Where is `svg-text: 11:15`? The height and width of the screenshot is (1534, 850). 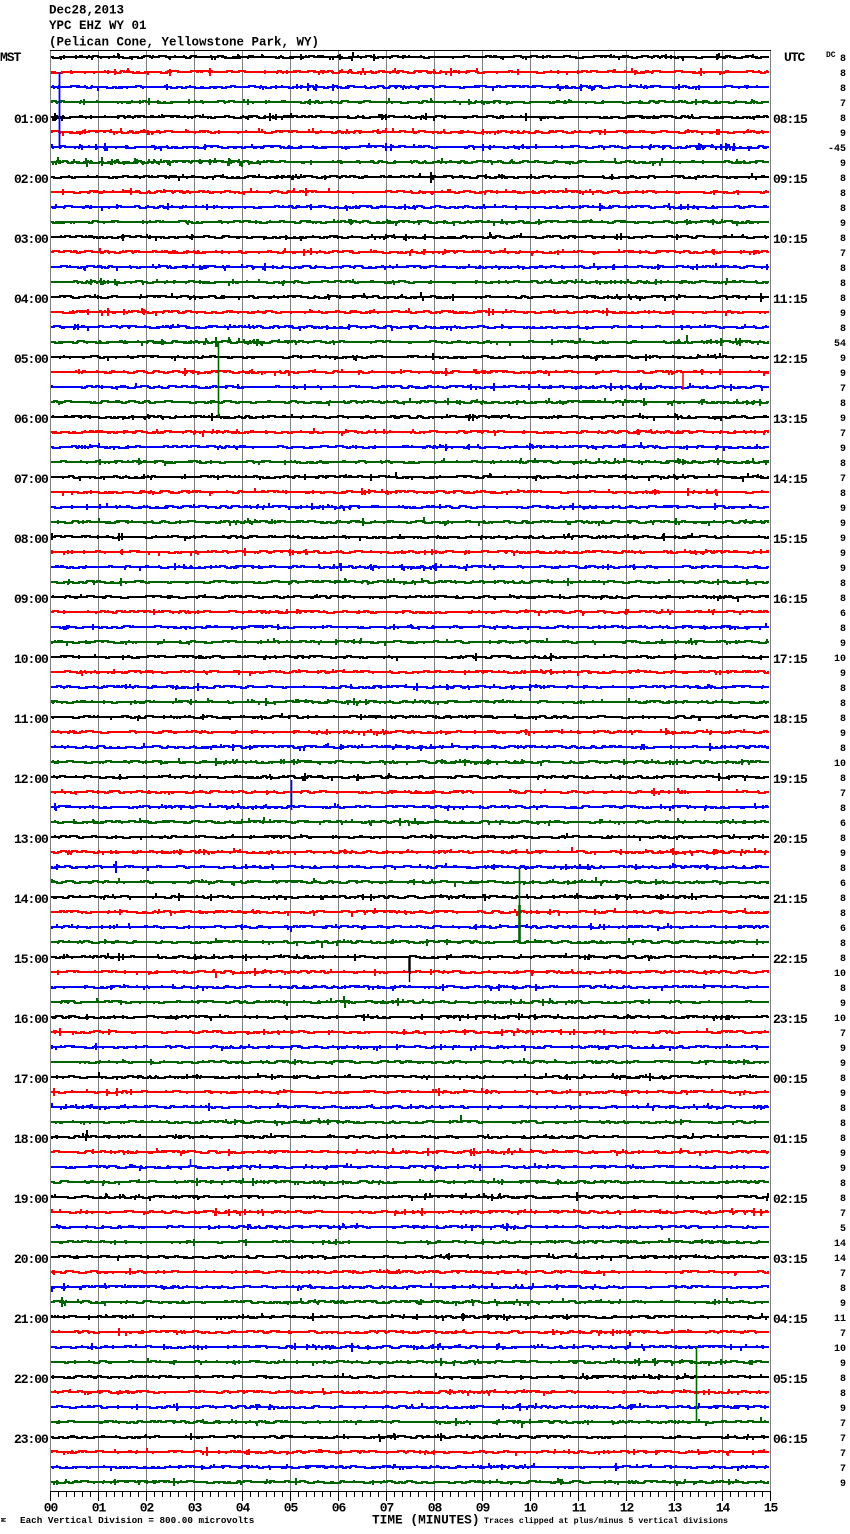 svg-text: 11:15 is located at coordinates (790, 299).